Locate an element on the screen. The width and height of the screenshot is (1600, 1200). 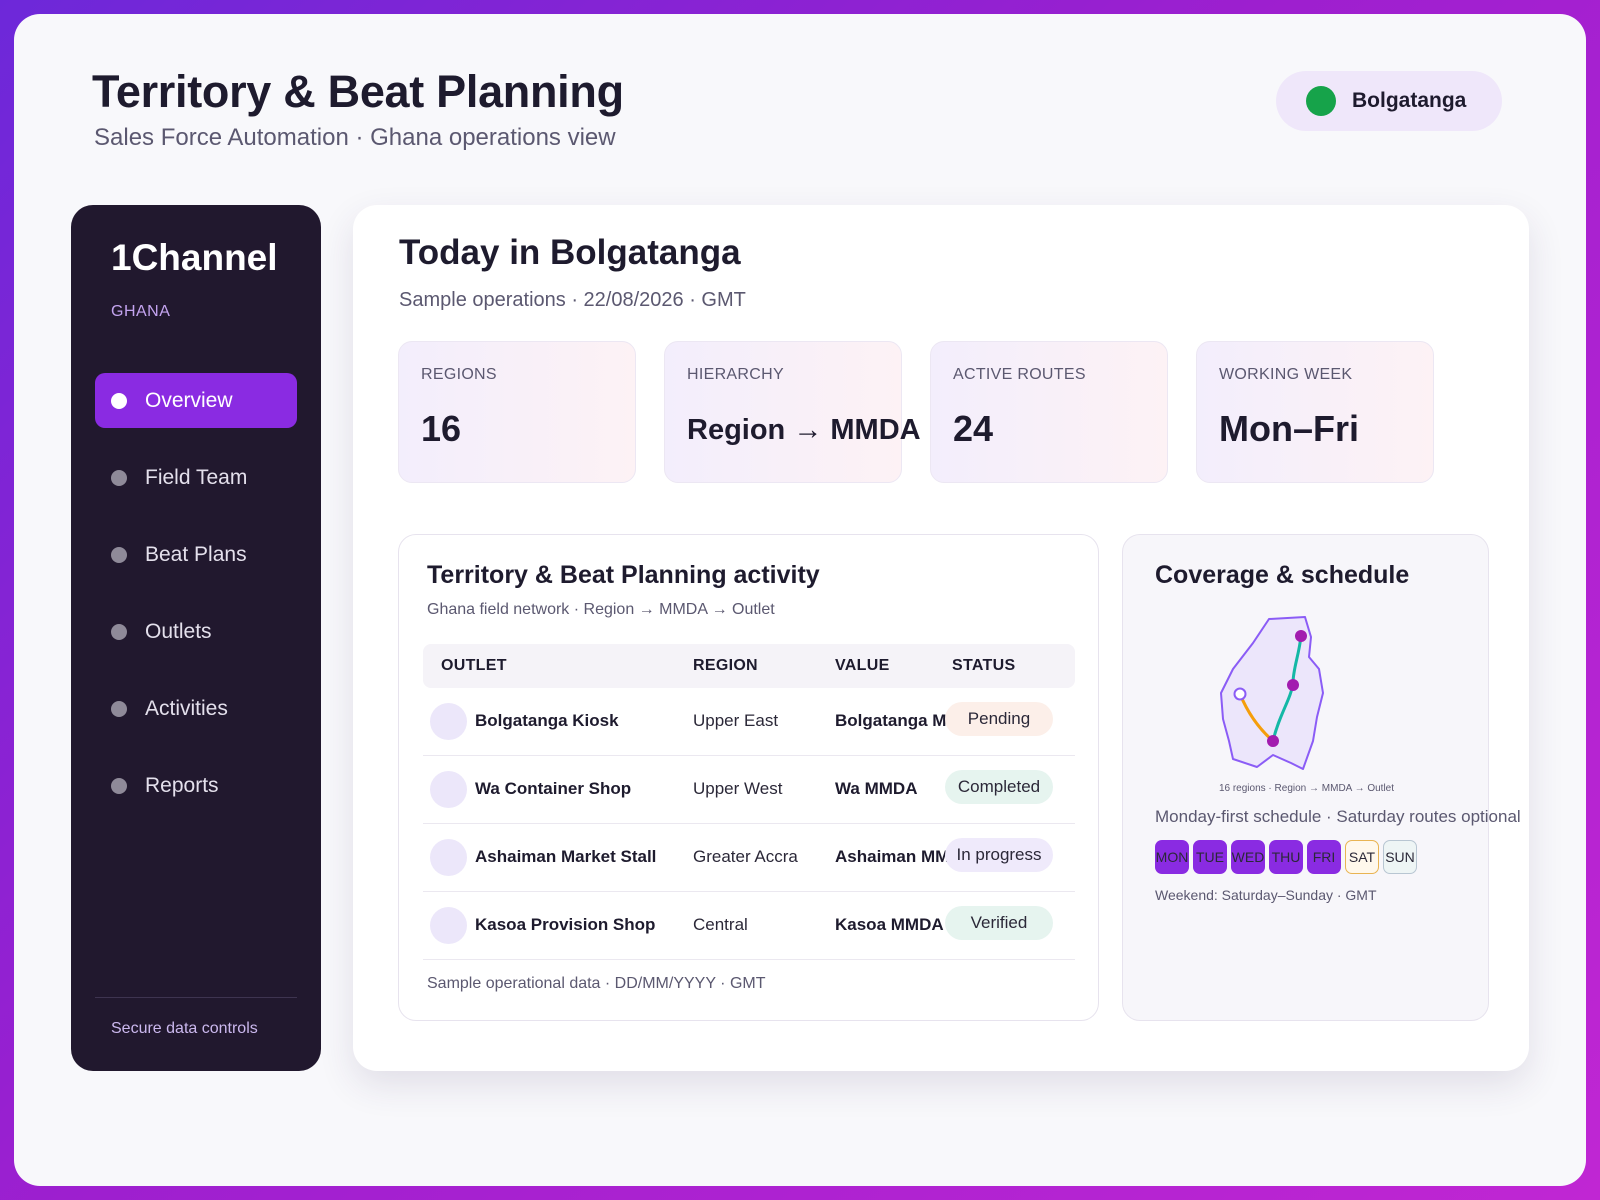
weekday-selector: MON TUE WED THU FRI SAT SUN is located at coordinates (1288, 857).